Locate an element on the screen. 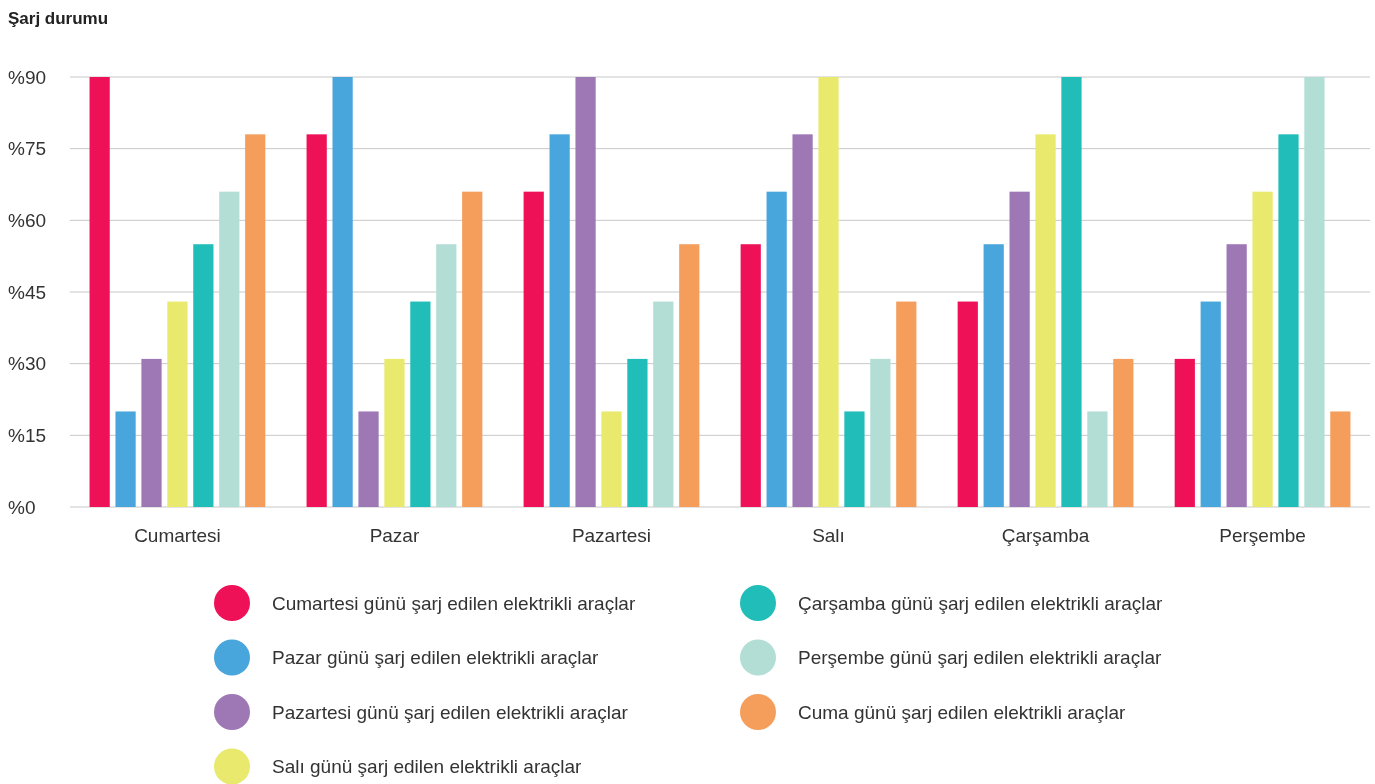 The width and height of the screenshot is (1375, 784). legend-label: Pazartesi günü şarj edilen elektrikli araçlar is located at coordinates (450, 712).